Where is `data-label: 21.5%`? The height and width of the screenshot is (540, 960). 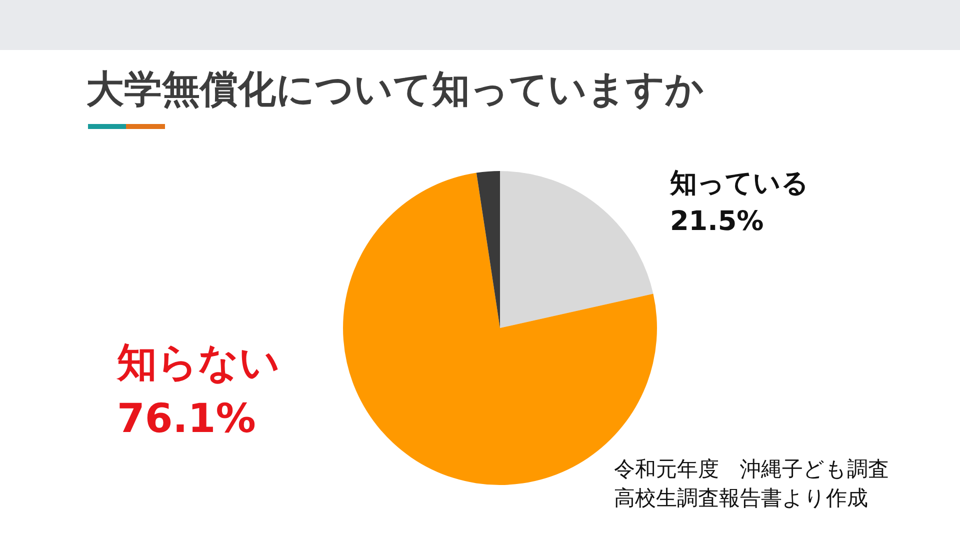 data-label: 21.5% is located at coordinates (717, 221).